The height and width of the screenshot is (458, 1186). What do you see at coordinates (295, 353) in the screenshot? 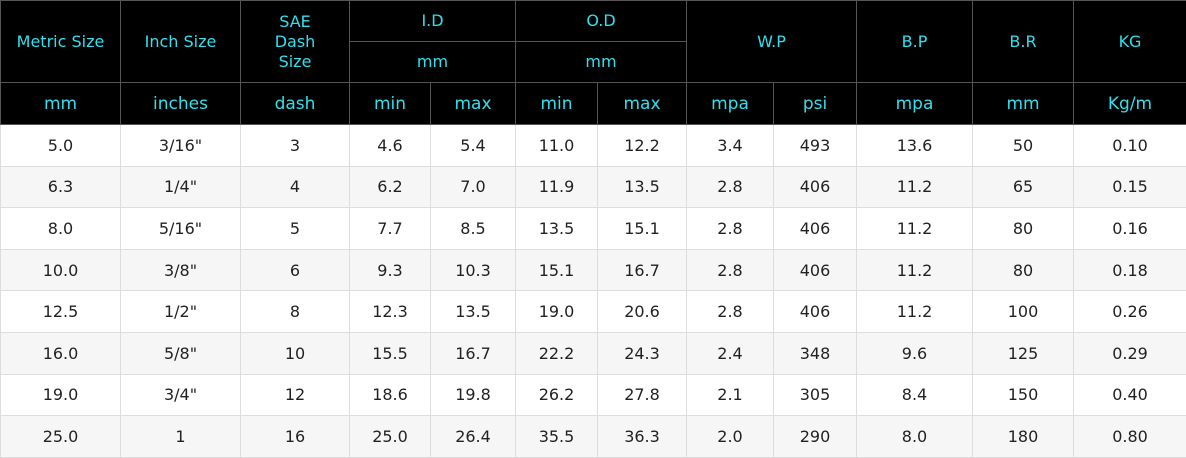
I see `data-cell: 10` at bounding box center [295, 353].